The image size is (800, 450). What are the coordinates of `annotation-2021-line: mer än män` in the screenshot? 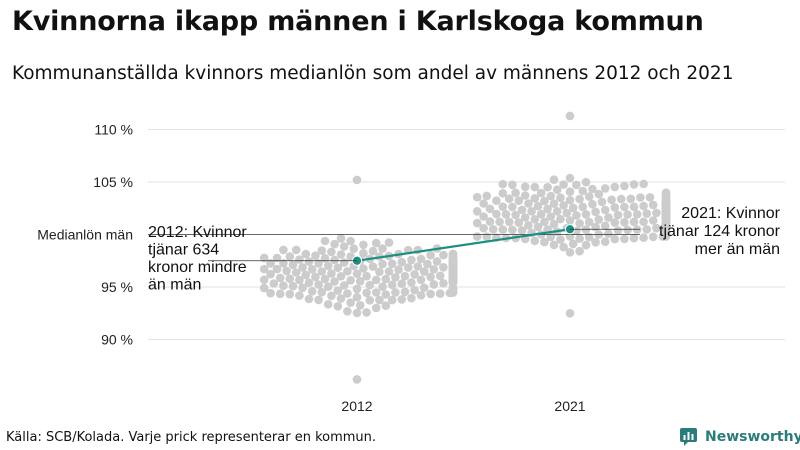 It's located at (737, 249).